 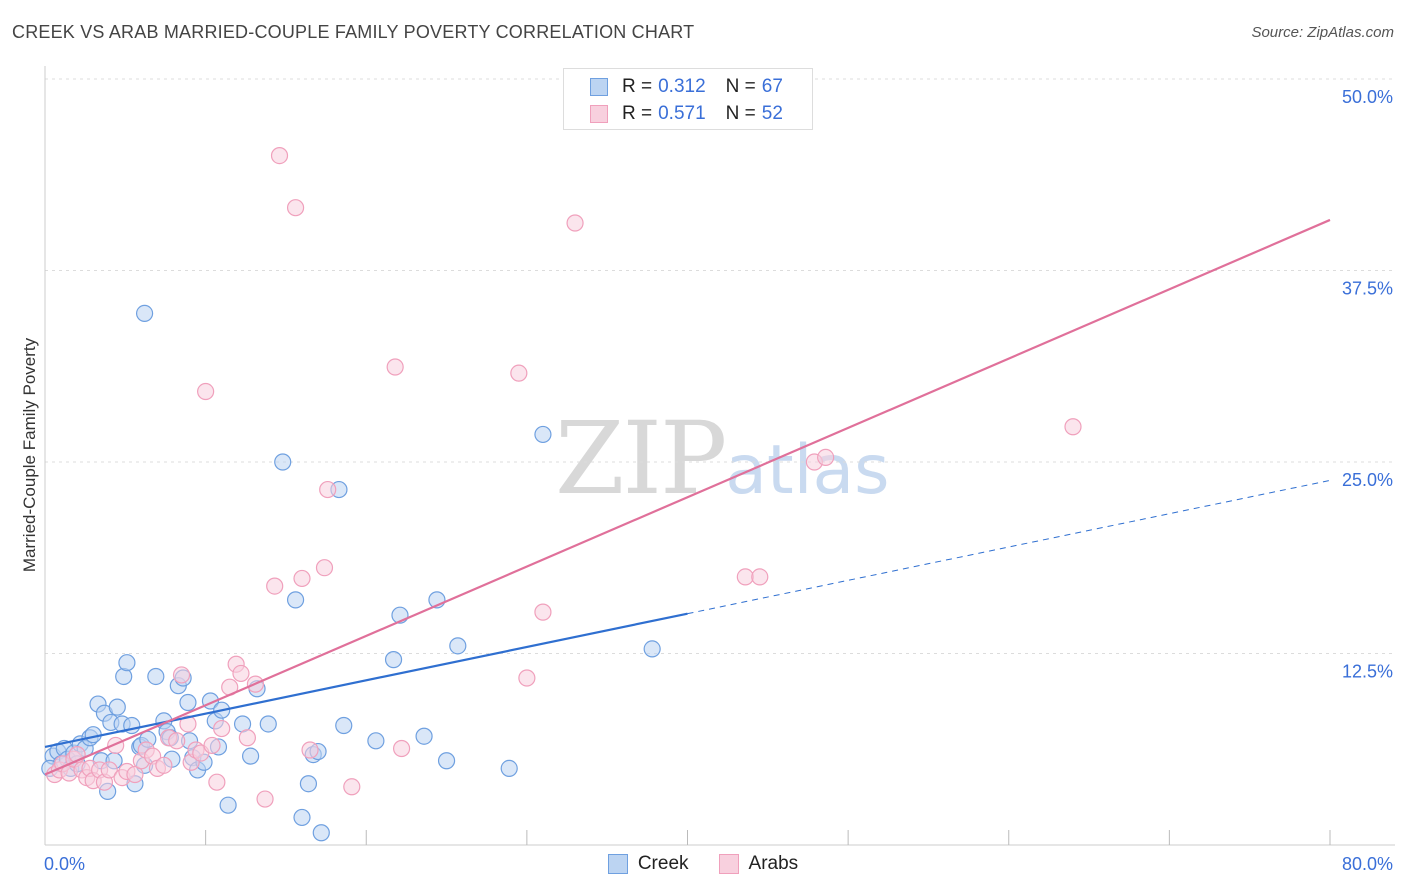 What do you see at coordinates (1367, 864) in the screenshot?
I see `x-tick-label: 80.0%` at bounding box center [1367, 864].